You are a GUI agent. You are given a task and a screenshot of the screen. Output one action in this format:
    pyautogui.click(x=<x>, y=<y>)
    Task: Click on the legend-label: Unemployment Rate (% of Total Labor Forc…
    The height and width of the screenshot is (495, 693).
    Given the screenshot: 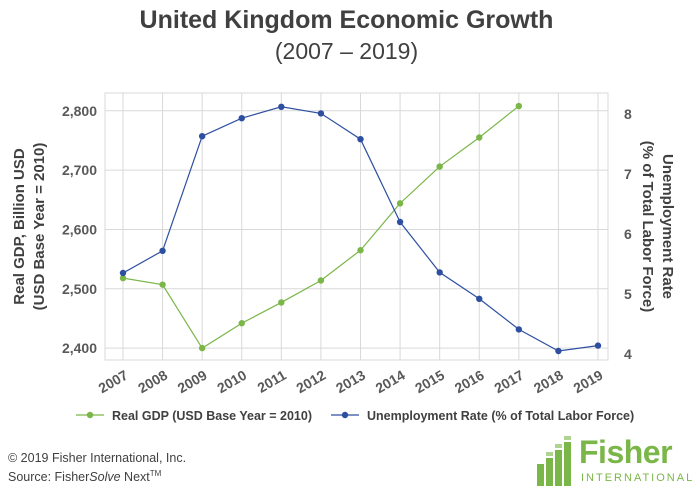 What is the action you would take?
    pyautogui.click(x=500, y=416)
    